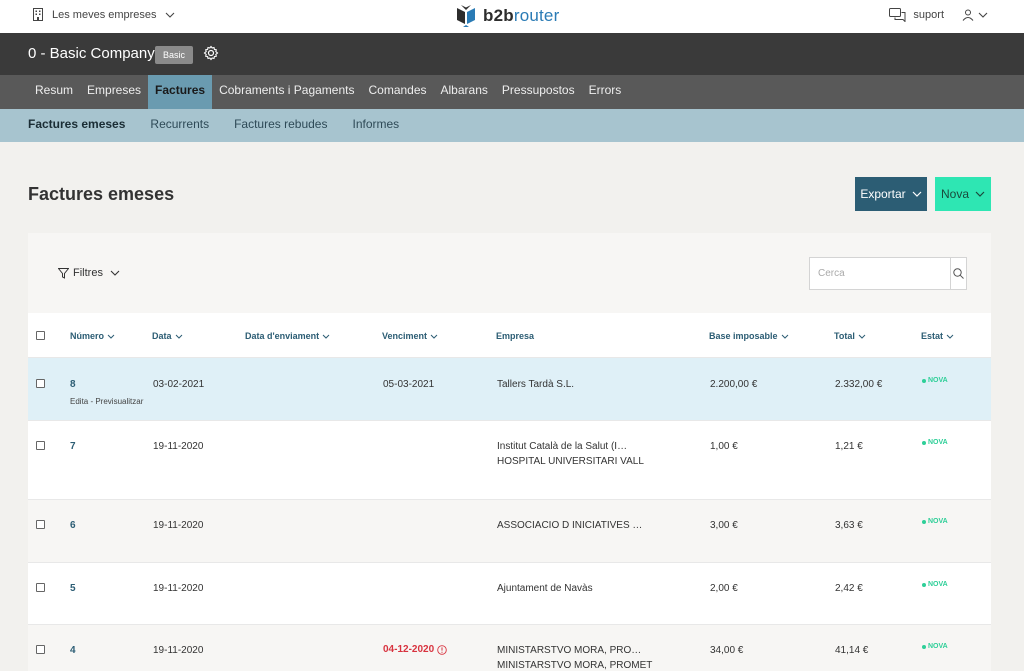 Image resolution: width=1024 pixels, height=671 pixels. What do you see at coordinates (114, 90) in the screenshot?
I see `tab-empreses: Empreses` at bounding box center [114, 90].